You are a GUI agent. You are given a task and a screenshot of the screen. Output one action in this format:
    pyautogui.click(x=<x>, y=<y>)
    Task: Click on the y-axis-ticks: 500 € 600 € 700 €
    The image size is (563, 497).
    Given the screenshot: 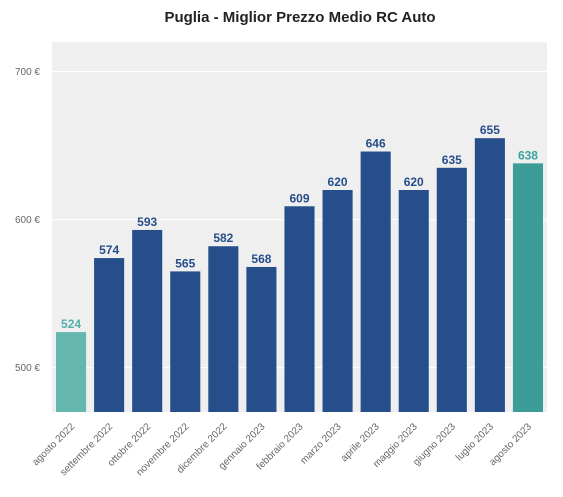 What is the action you would take?
    pyautogui.click(x=27, y=220)
    